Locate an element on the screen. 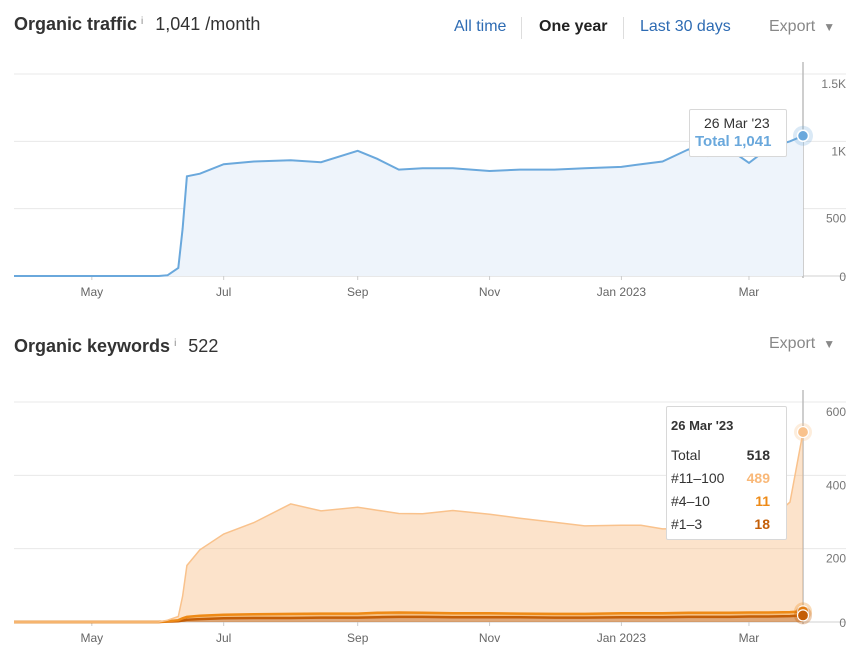 This screenshot has width=868, height=651. traffic-export-button: Export ▼ is located at coordinates (802, 27).